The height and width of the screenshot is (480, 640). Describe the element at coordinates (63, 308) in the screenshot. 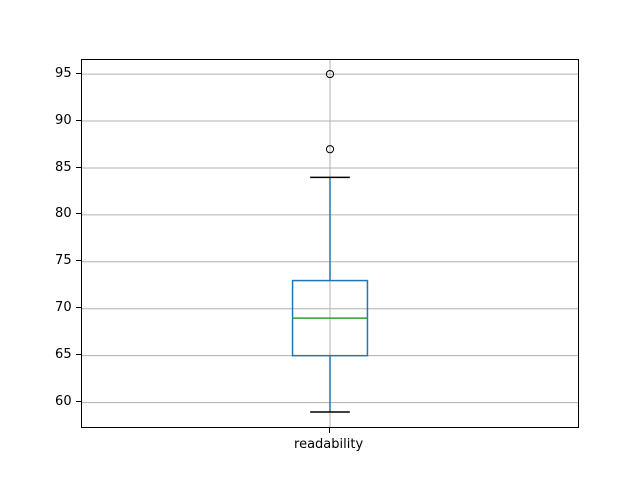

I see `y-tick-label: 70` at that location.